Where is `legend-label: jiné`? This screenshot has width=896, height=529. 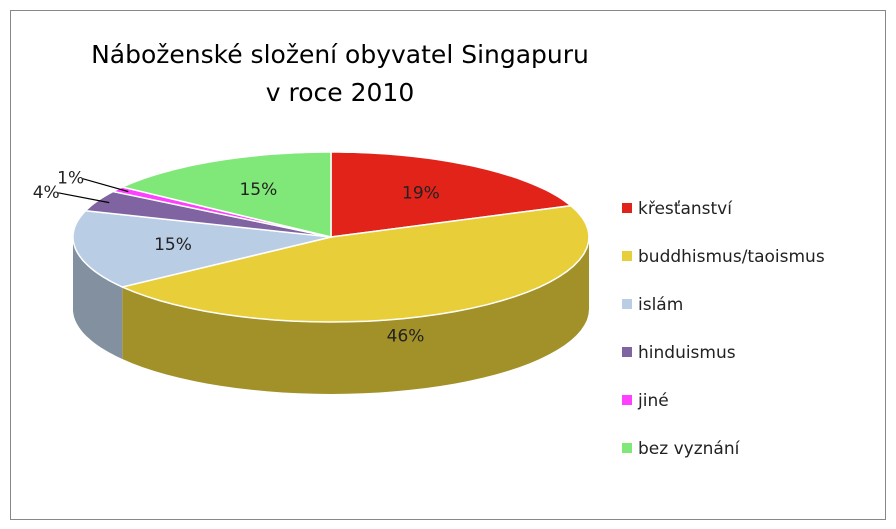 legend-label: jiné is located at coordinates (653, 401).